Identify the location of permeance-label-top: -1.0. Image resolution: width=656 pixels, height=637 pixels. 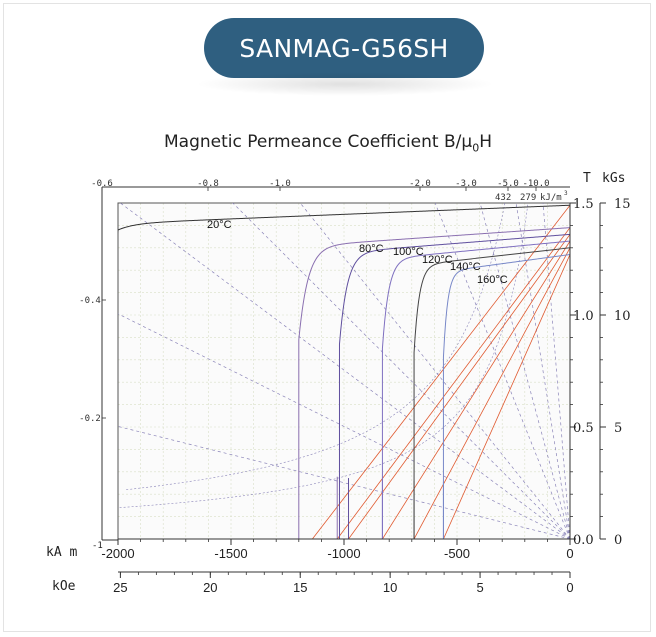
(280, 184).